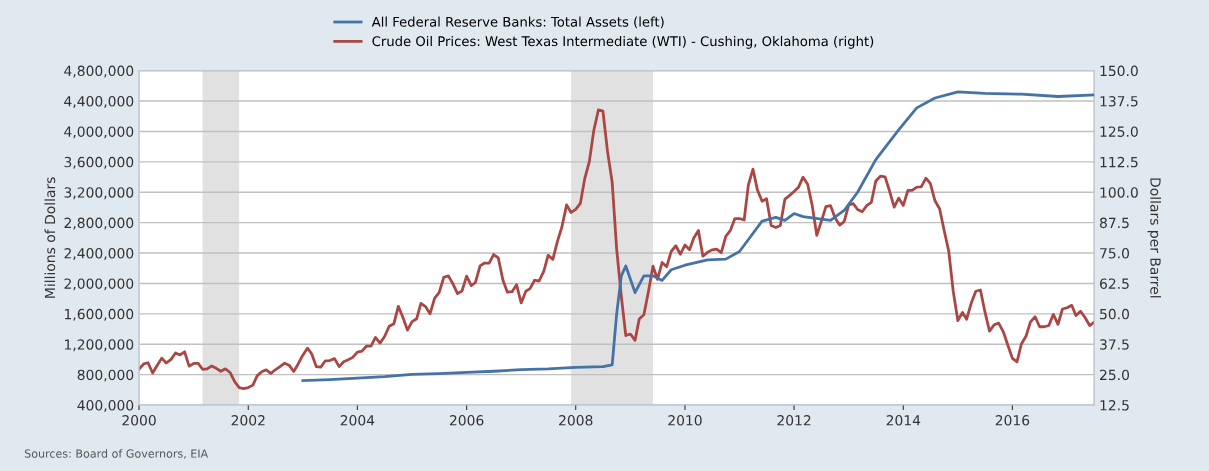 This screenshot has height=471, width=1209. What do you see at coordinates (99, 345) in the screenshot?
I see `y-tick-label: 1,200,000` at bounding box center [99, 345].